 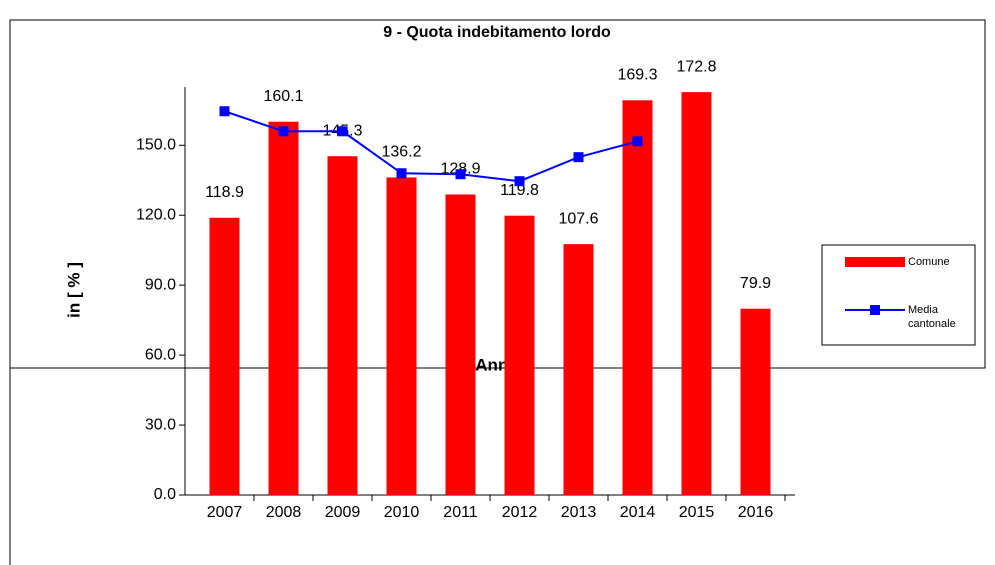 What do you see at coordinates (160, 354) in the screenshot?
I see `y-tick-label: 60.0` at bounding box center [160, 354].